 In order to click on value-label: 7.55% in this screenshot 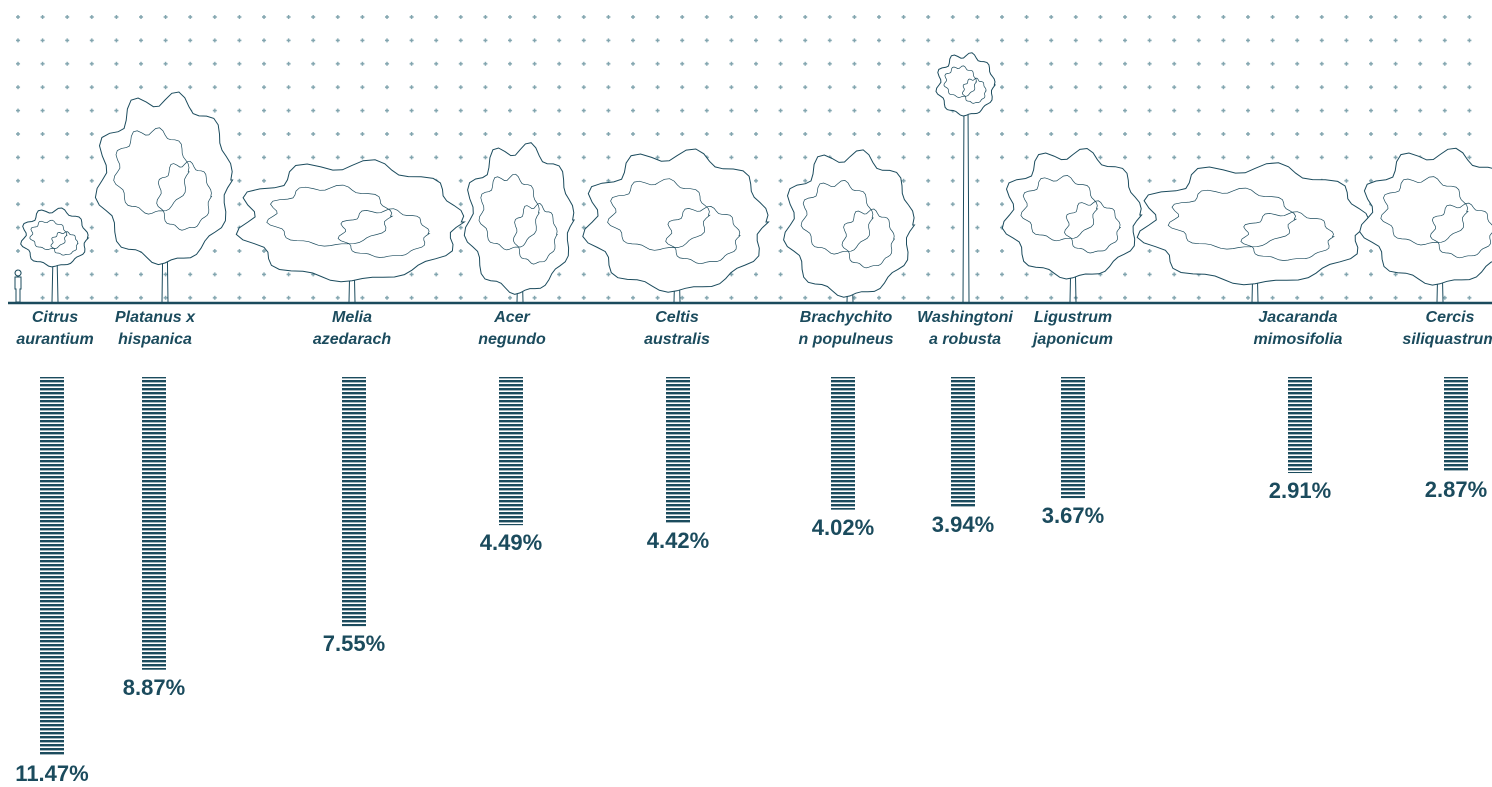, I will do `click(354, 644)`.